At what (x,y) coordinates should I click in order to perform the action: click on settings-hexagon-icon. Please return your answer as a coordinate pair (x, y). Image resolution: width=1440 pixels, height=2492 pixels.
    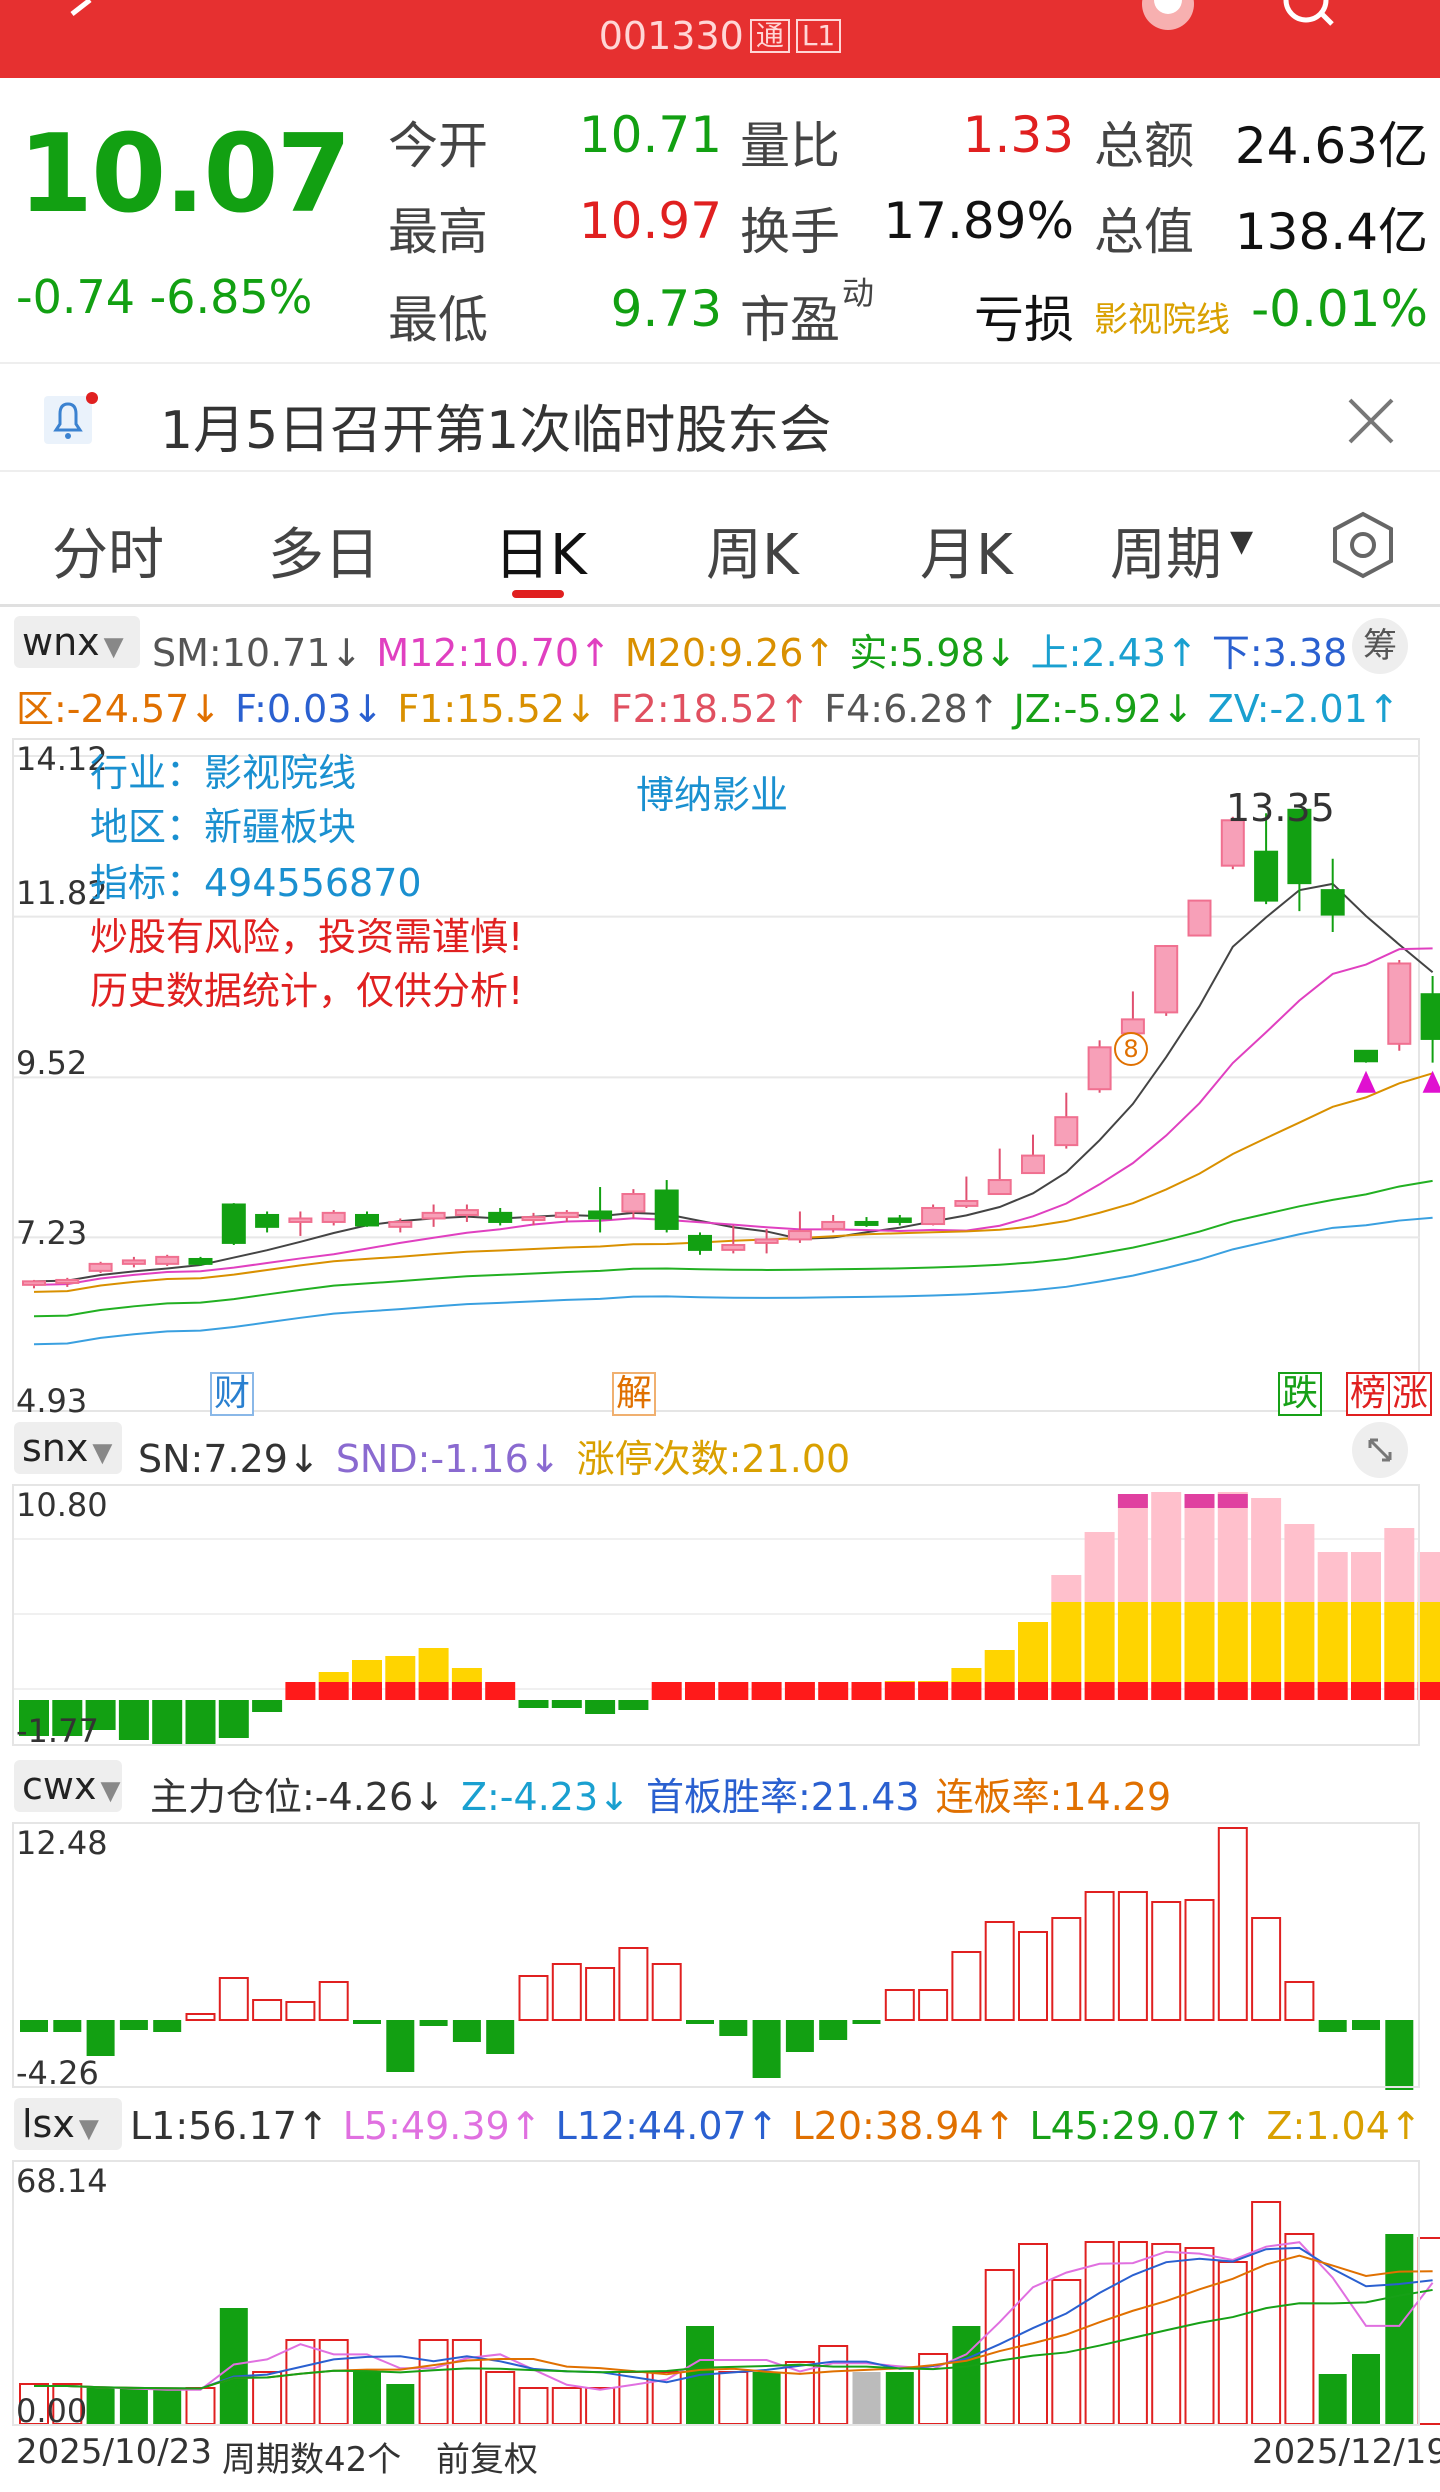
    Looking at the image, I should click on (1363, 545).